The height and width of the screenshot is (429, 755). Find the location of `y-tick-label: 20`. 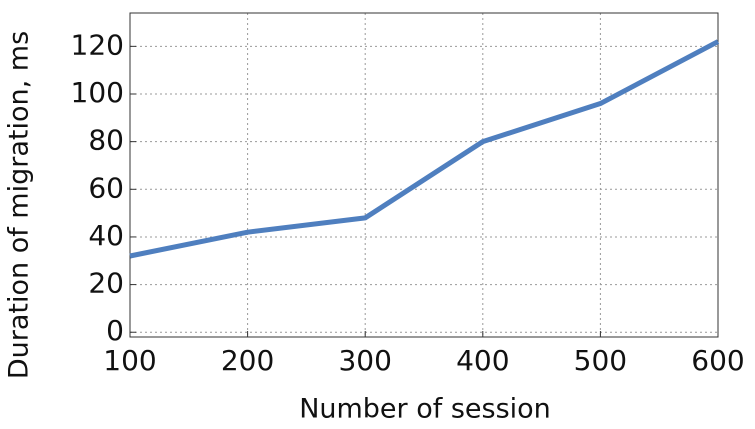

y-tick-label: 20 is located at coordinates (106, 283).